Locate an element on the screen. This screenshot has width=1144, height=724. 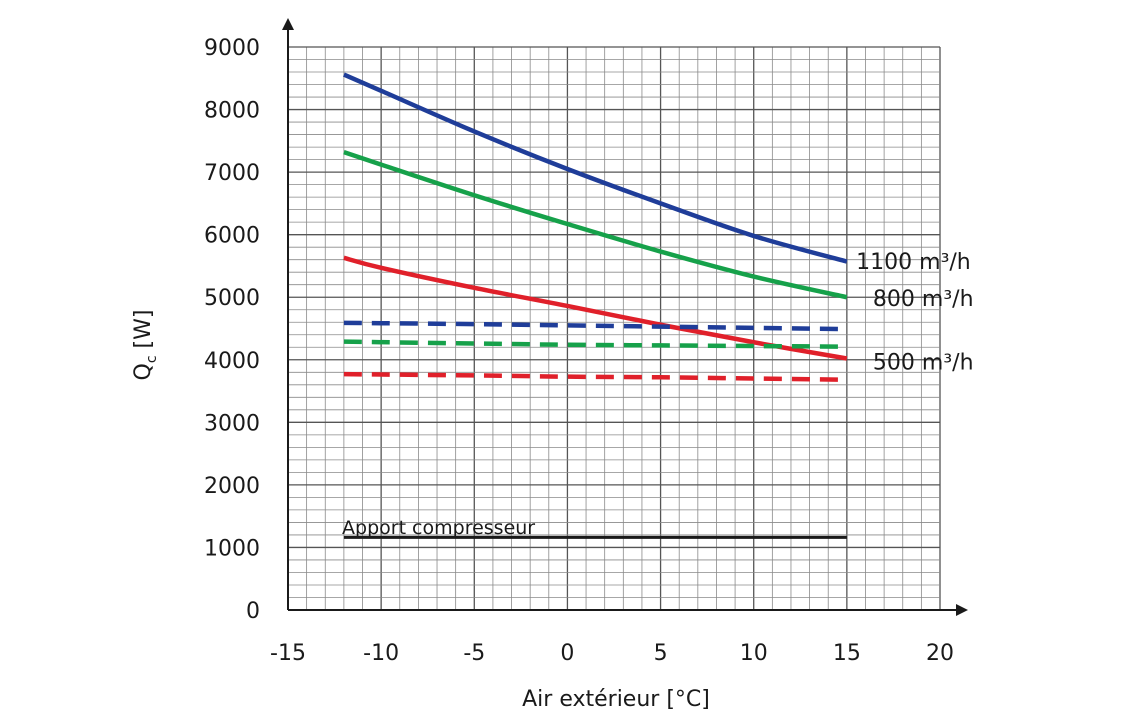
y-tick-label: 2000 is located at coordinates (232, 486).